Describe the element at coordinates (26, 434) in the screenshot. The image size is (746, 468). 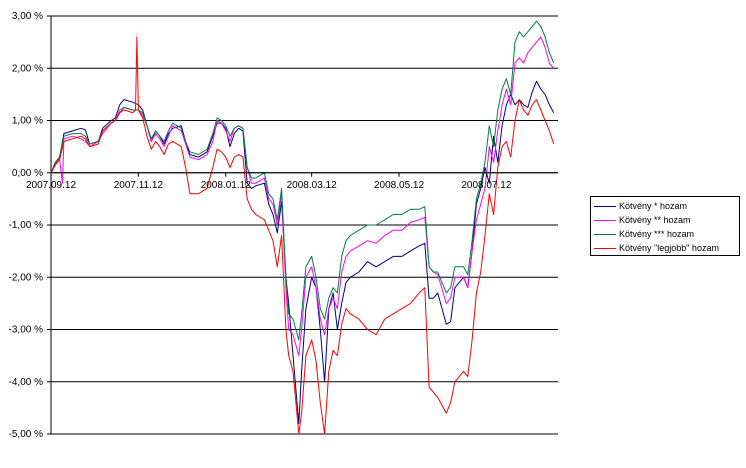
I see `y-tick-label: -5,00 %` at that location.